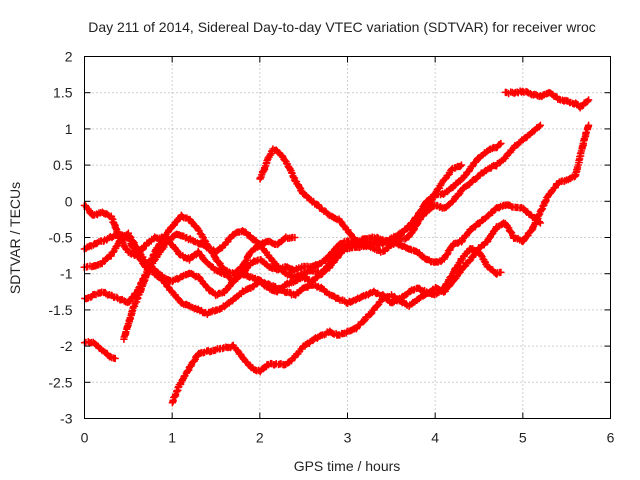 The image size is (640, 480). What do you see at coordinates (348, 438) in the screenshot?
I see `x-tick-label: 3` at bounding box center [348, 438].